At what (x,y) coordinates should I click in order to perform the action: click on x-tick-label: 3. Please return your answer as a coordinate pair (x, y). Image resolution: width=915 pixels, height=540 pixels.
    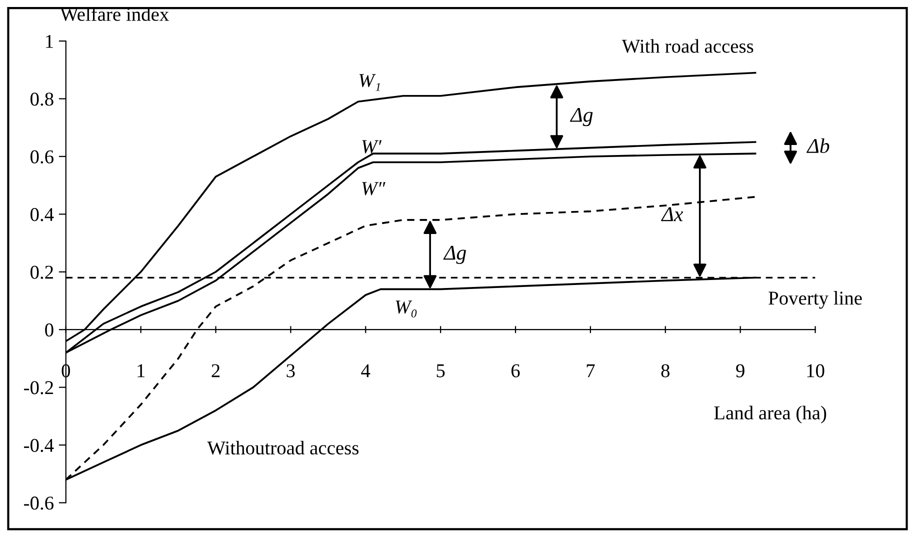
    Looking at the image, I should click on (290, 371).